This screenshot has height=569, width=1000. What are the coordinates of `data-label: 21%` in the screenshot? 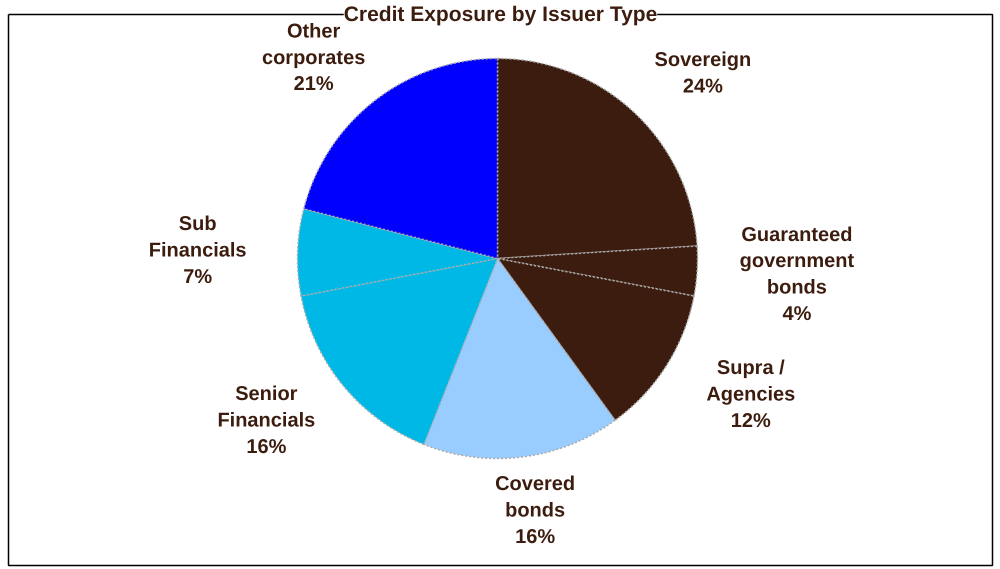 It's located at (314, 84).